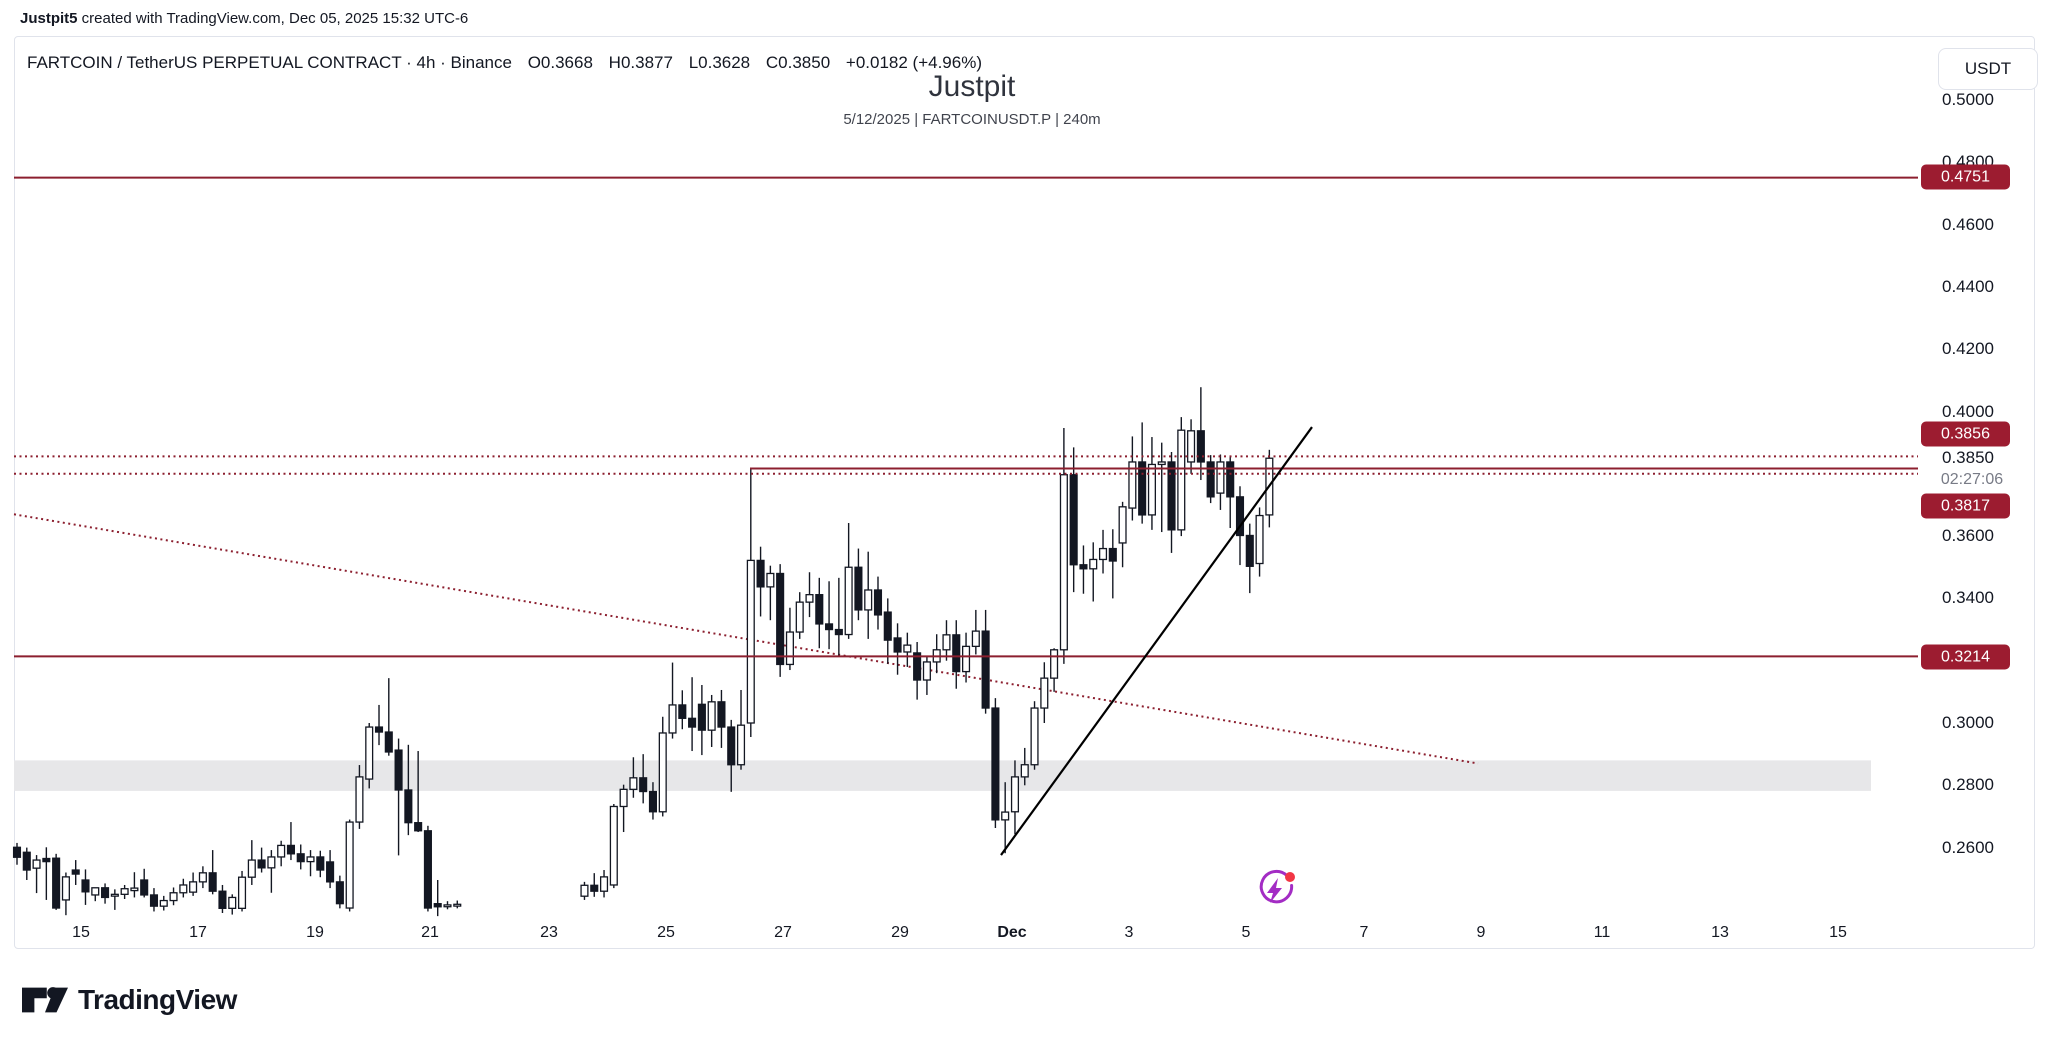  What do you see at coordinates (1720, 932) in the screenshot?
I see `time-tick-label: 13` at bounding box center [1720, 932].